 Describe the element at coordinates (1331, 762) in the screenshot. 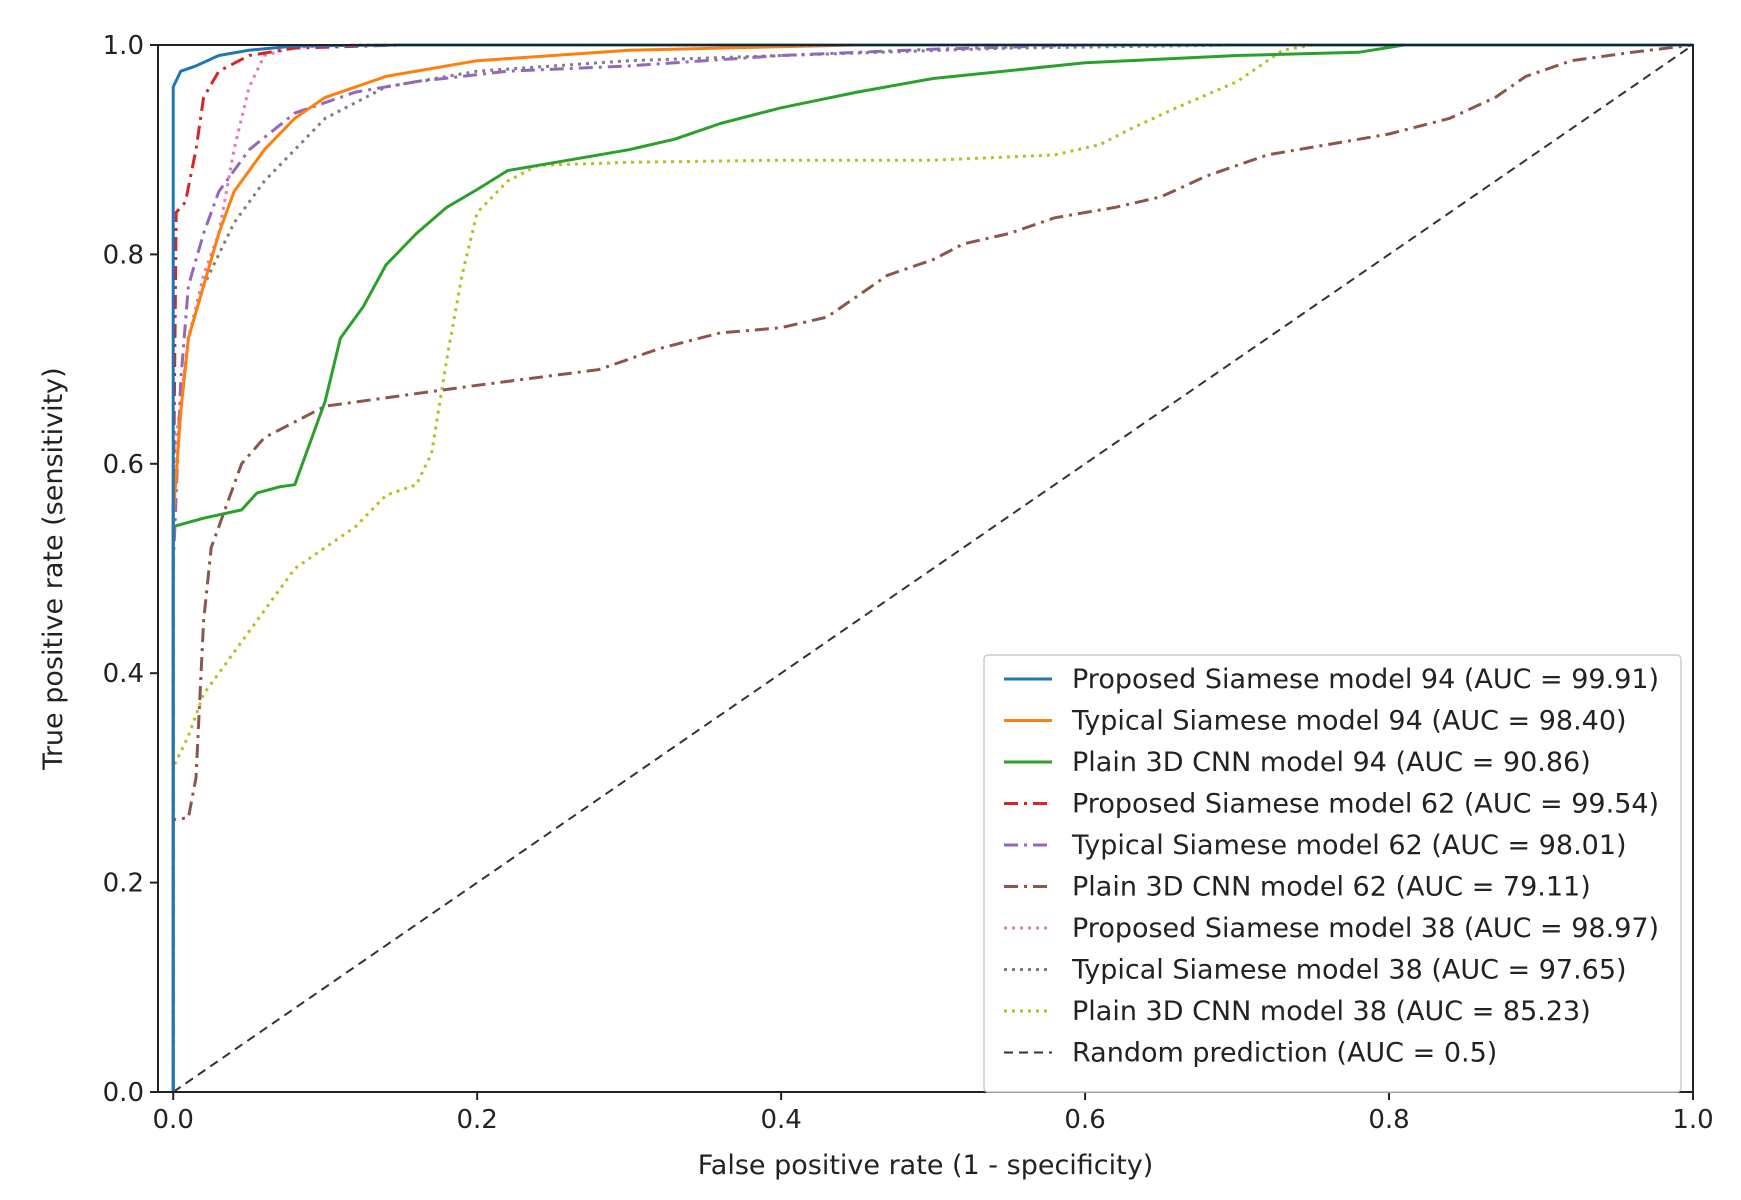

I see `legend-label-3: Plain 3D CNN model 94 (AUC = 90.86)` at that location.